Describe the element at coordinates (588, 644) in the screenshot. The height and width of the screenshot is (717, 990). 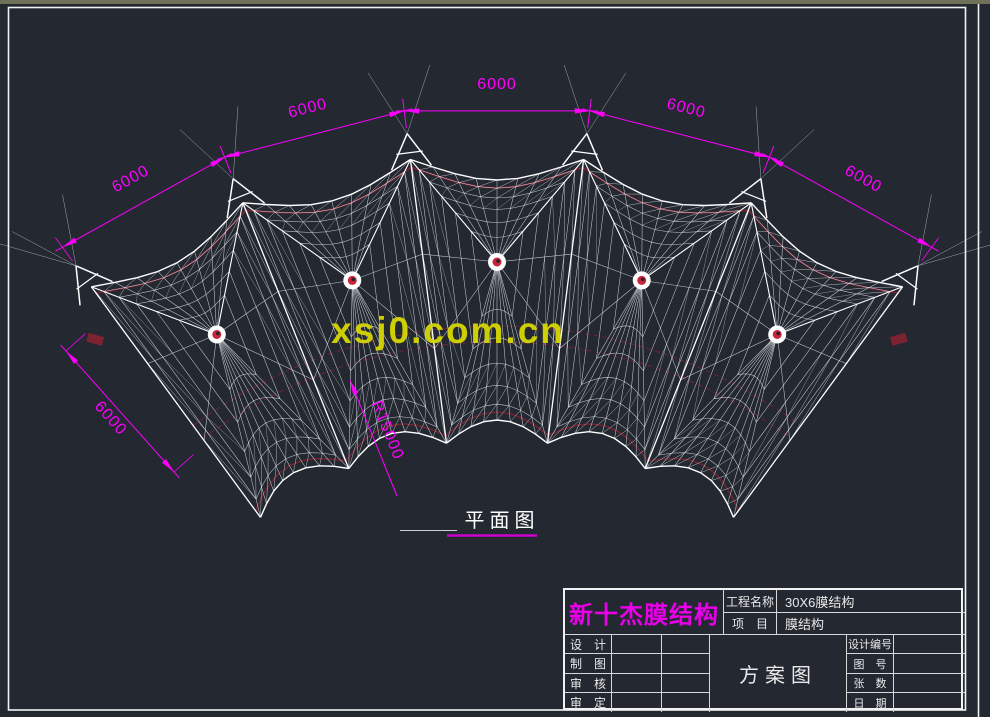
I see `titleblock-sign-label: 设 计` at that location.